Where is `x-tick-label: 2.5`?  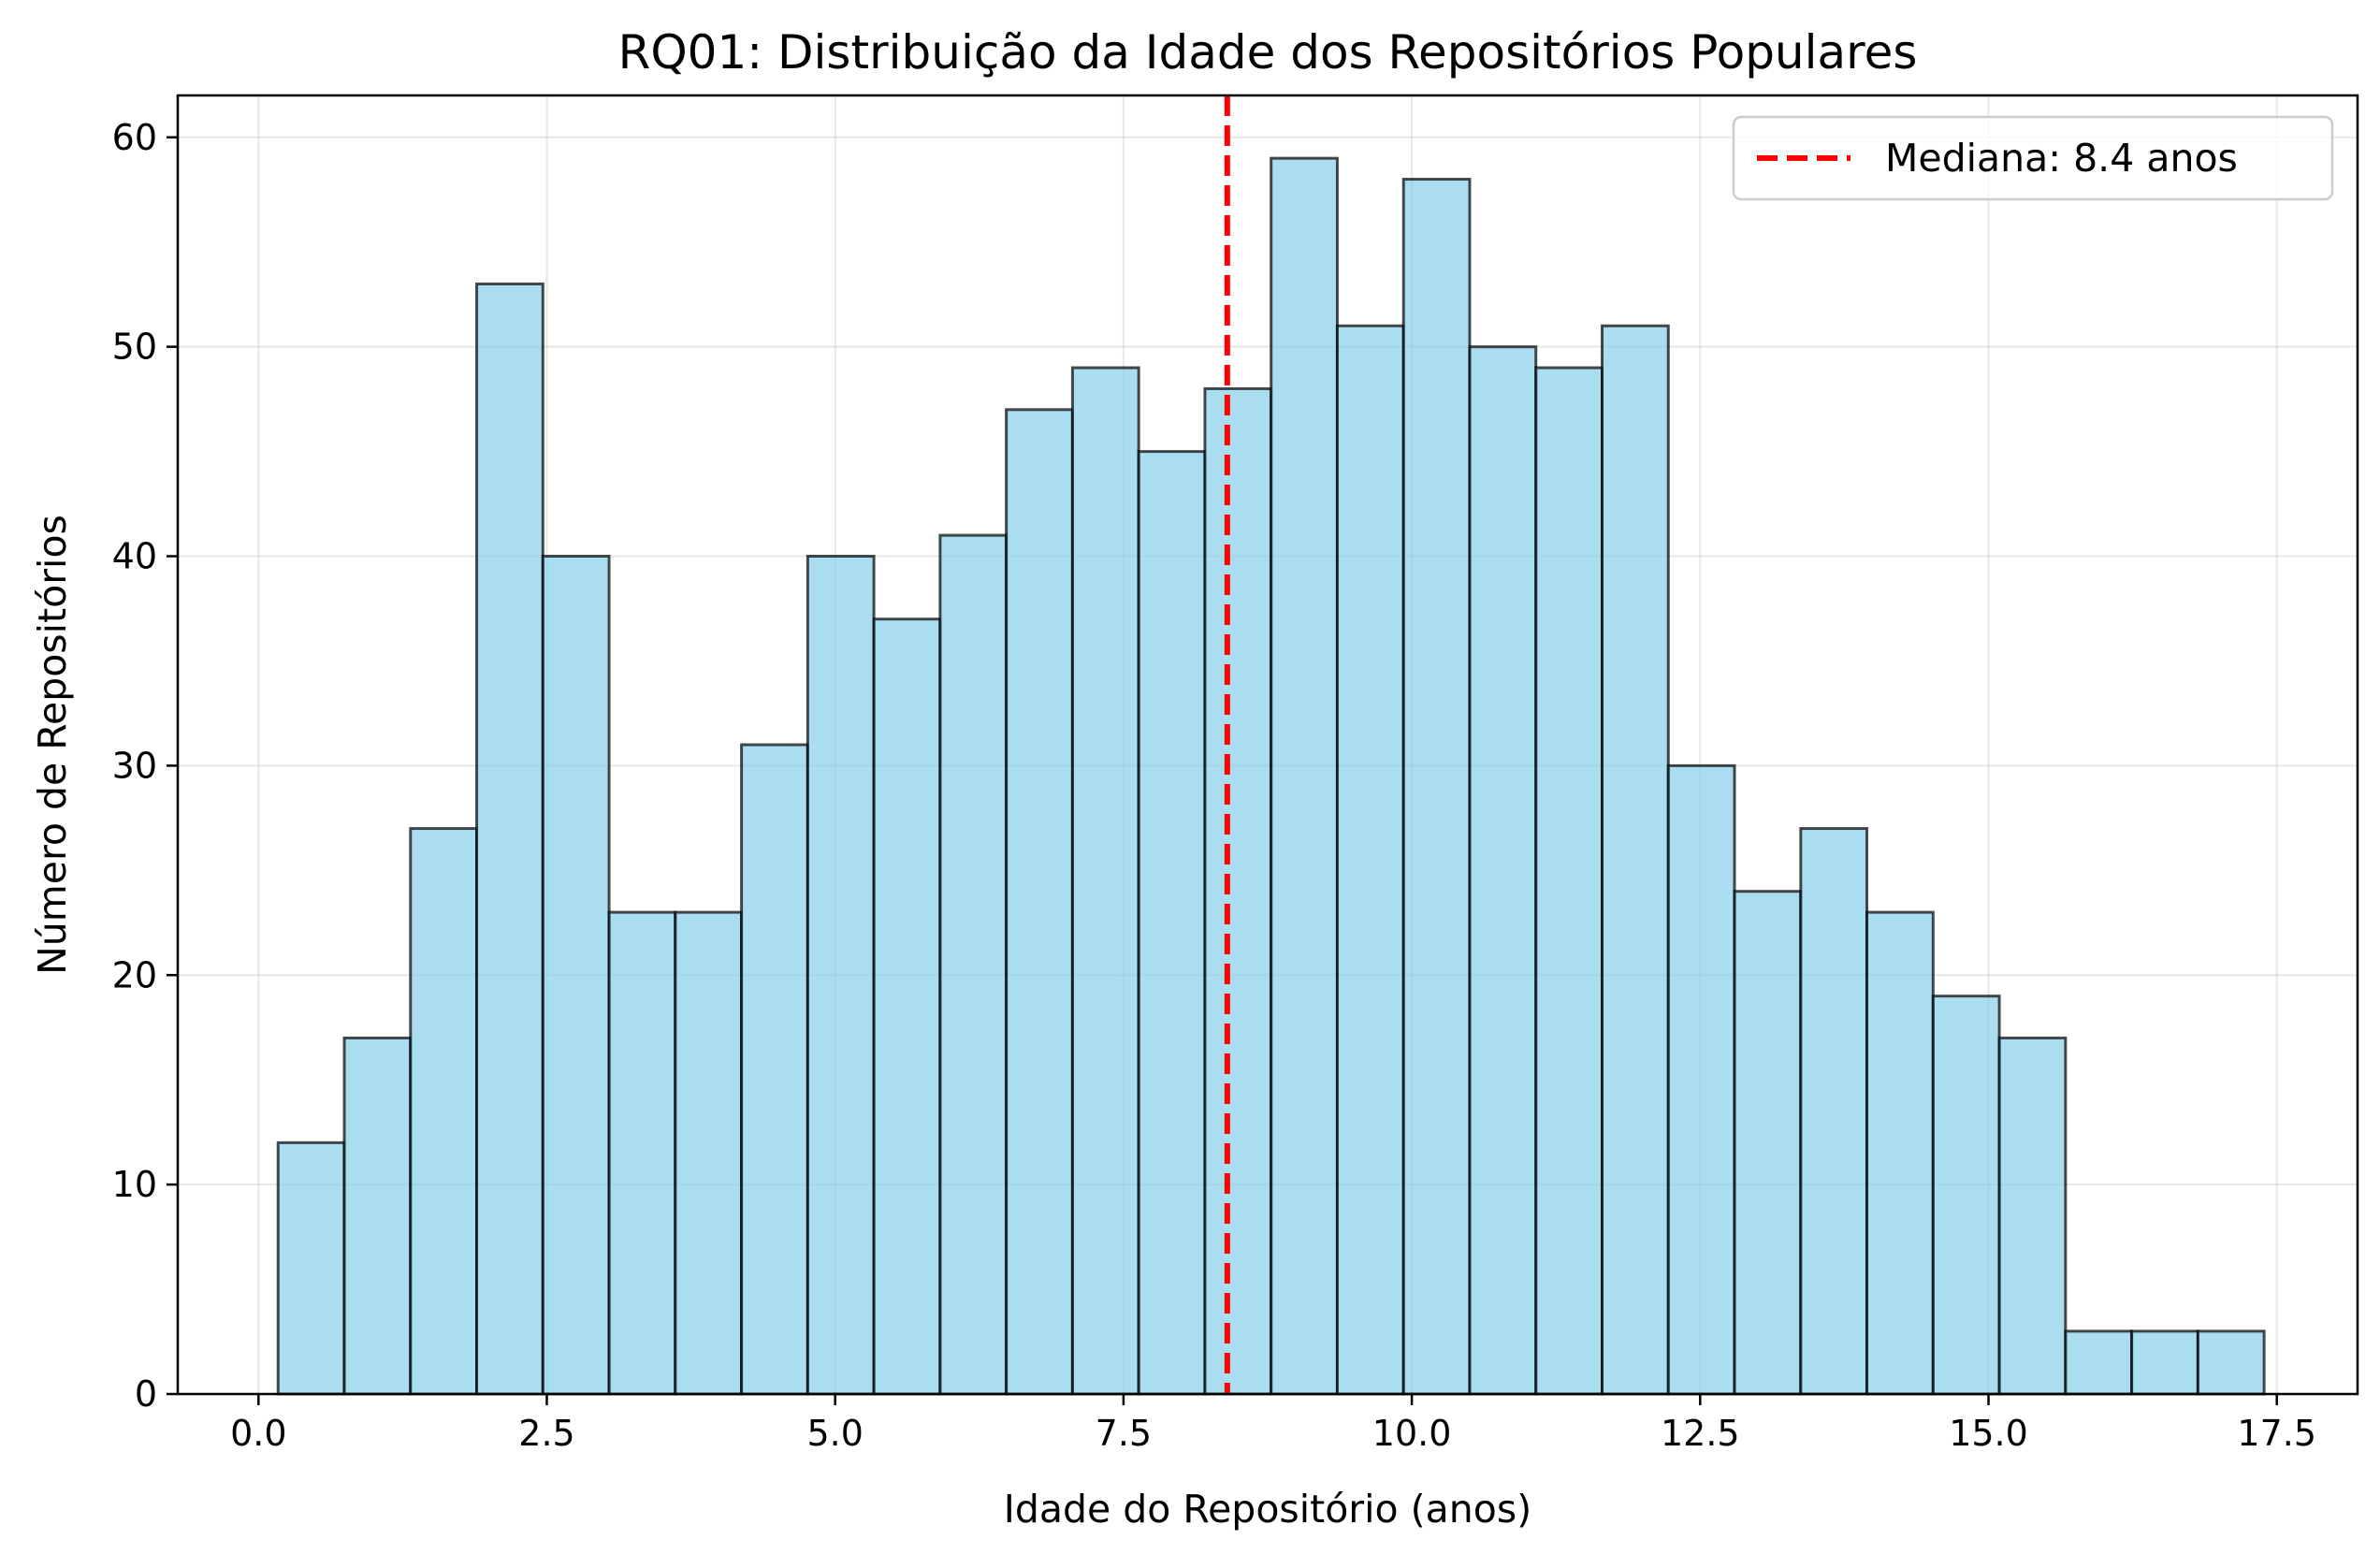
x-tick-label: 2.5 is located at coordinates (546, 1433).